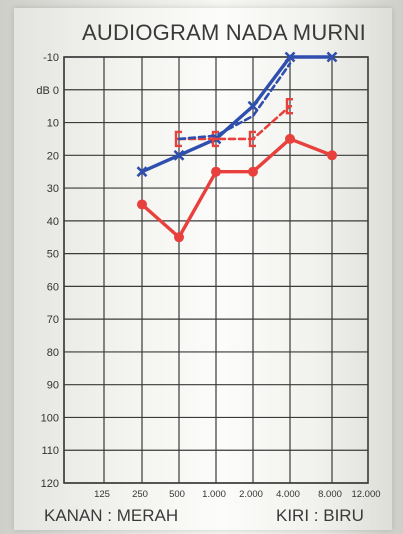 The width and height of the screenshot is (403, 534). Describe the element at coordinates (53, 287) in the screenshot. I see `y-tick-label: 60` at that location.